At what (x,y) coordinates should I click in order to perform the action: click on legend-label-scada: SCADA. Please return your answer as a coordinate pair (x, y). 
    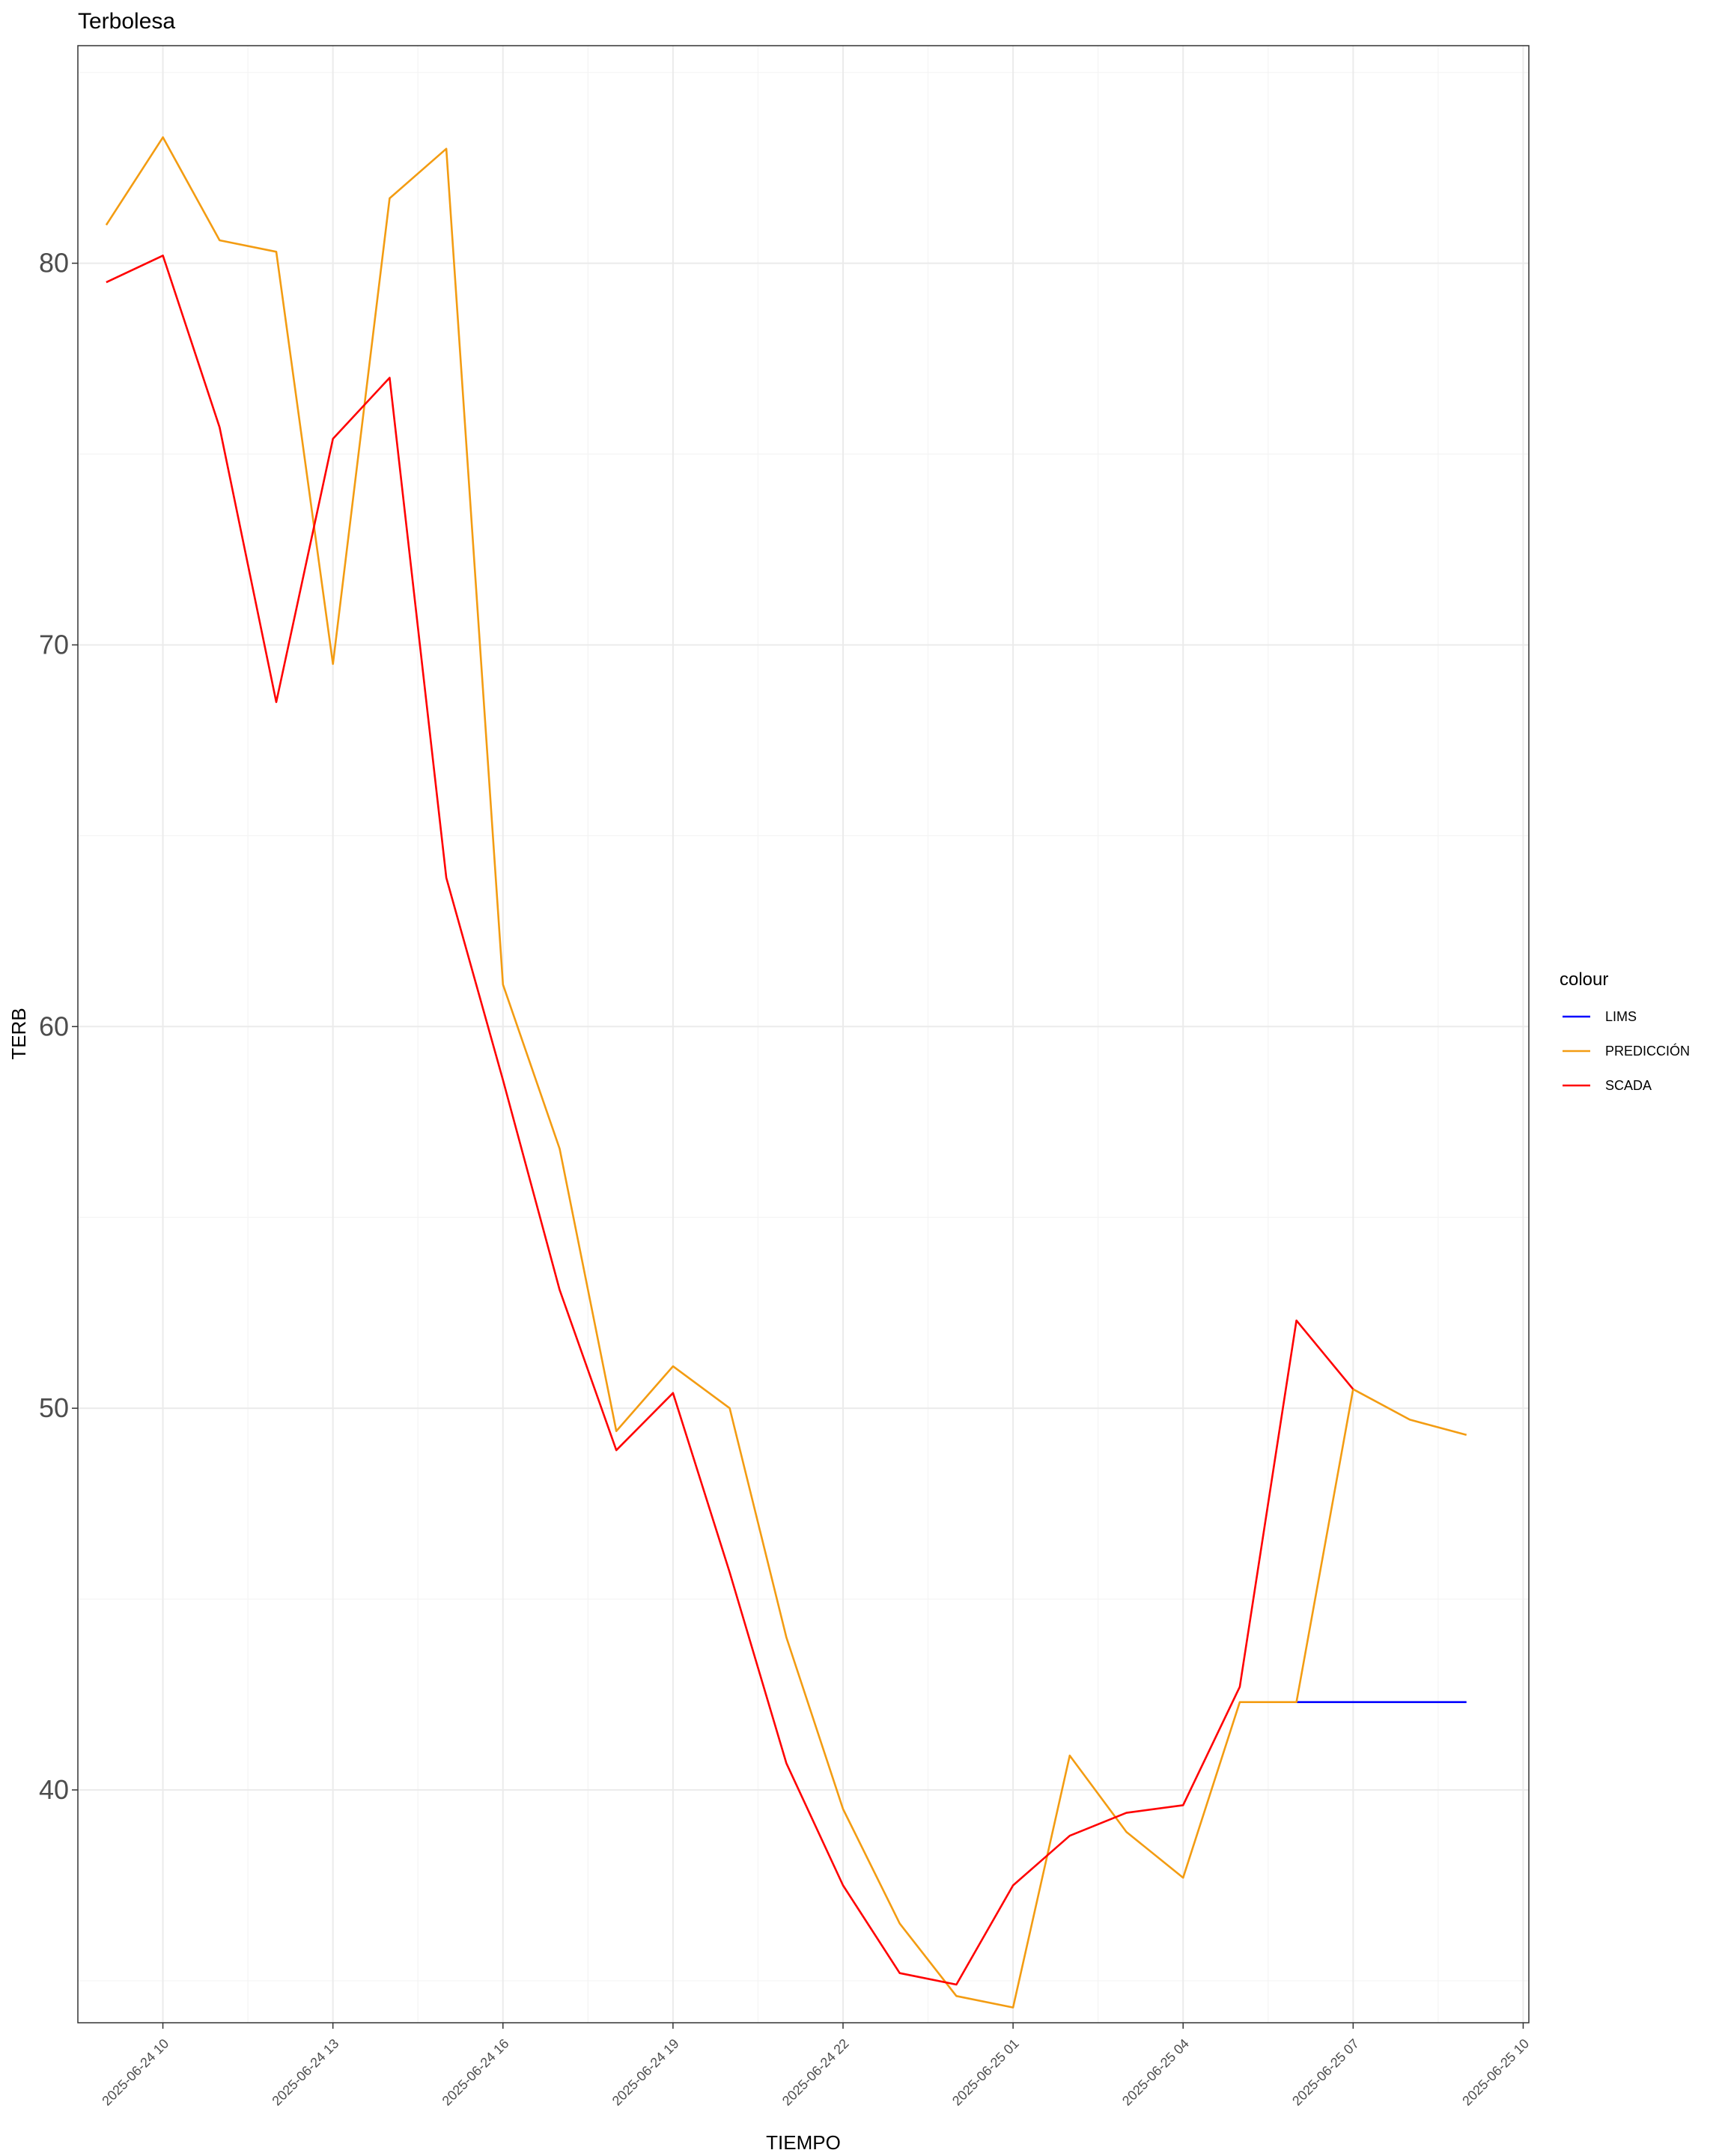
    Looking at the image, I should click on (1628, 1085).